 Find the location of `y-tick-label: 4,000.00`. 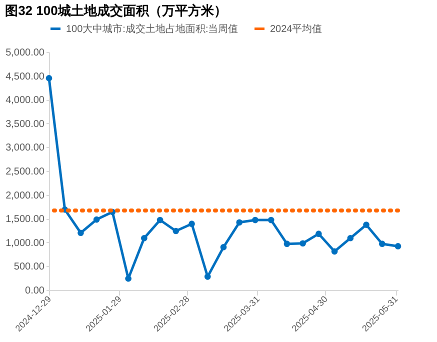

y-tick-label: 4,000.00 is located at coordinates (25, 100).